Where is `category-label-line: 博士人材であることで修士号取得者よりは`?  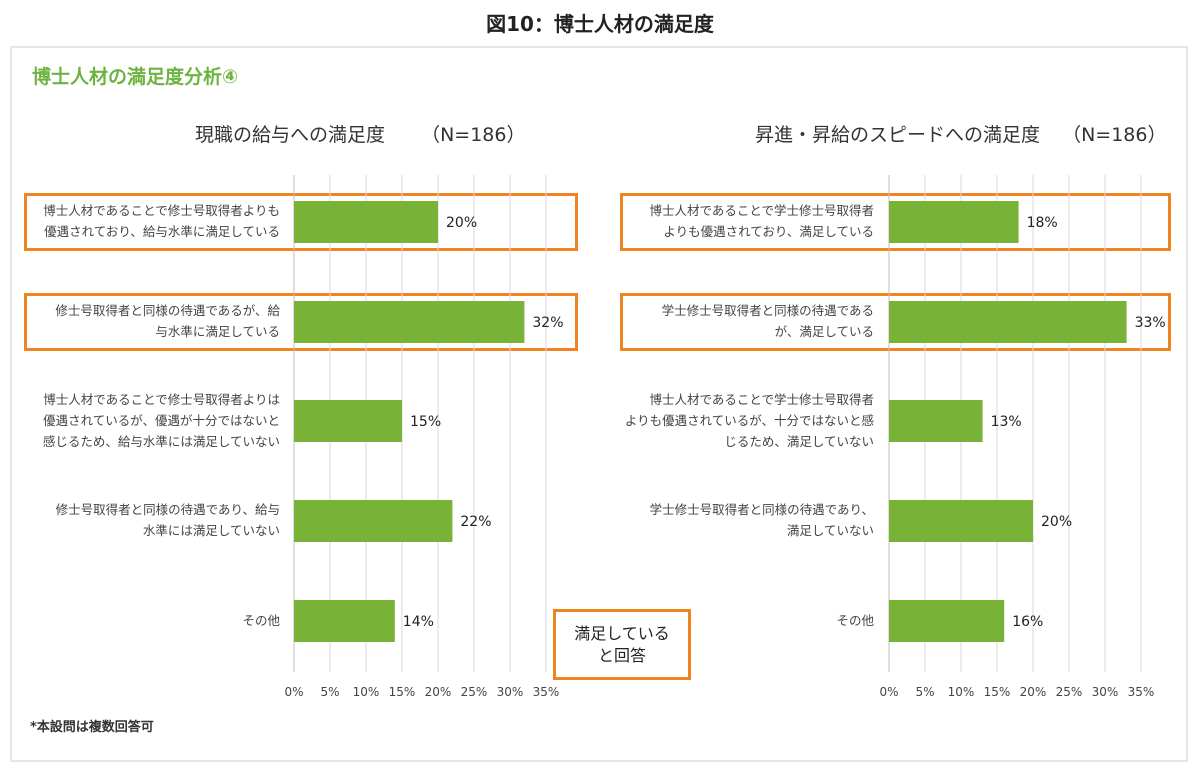 category-label-line: 博士人材であることで修士号取得者よりは is located at coordinates (161, 399).